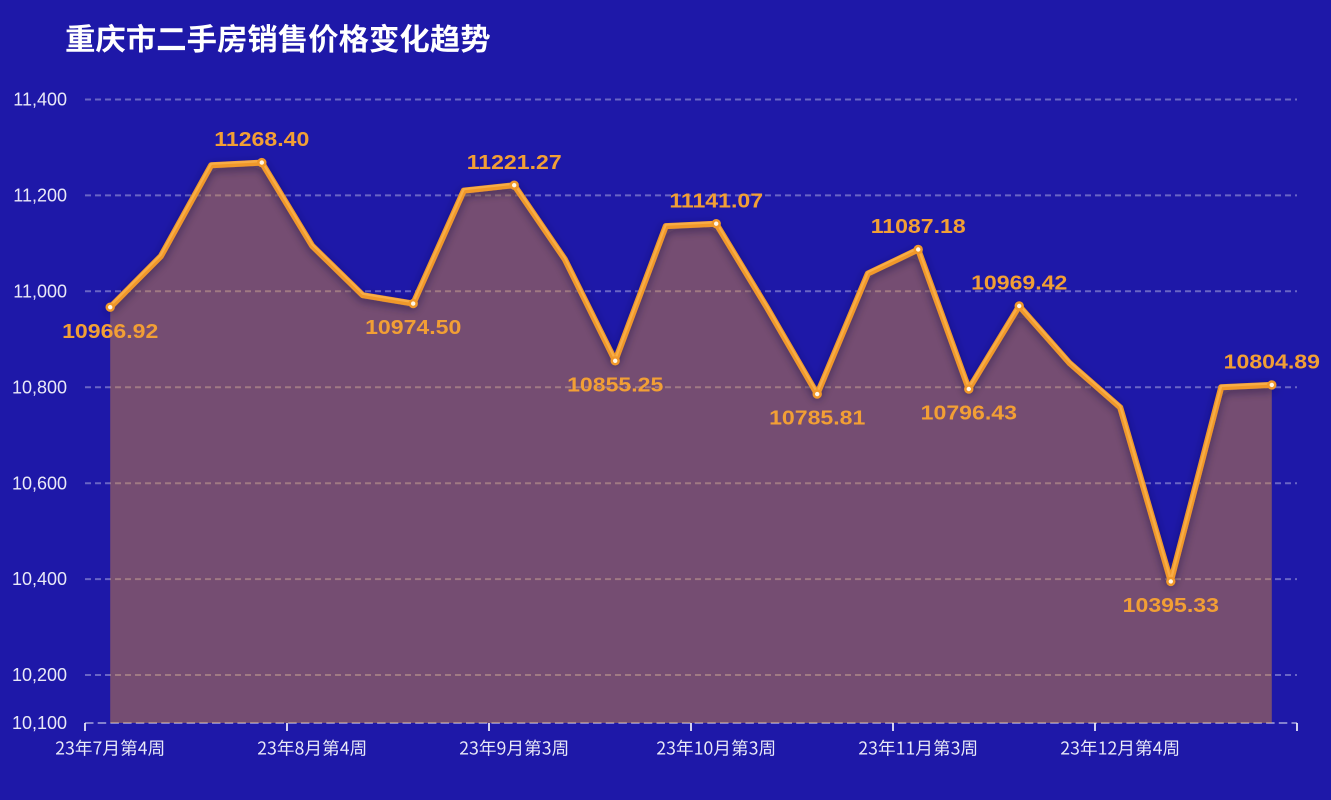 This screenshot has height=800, width=1331. I want to click on svg-text: 10,400, so click(39, 579).